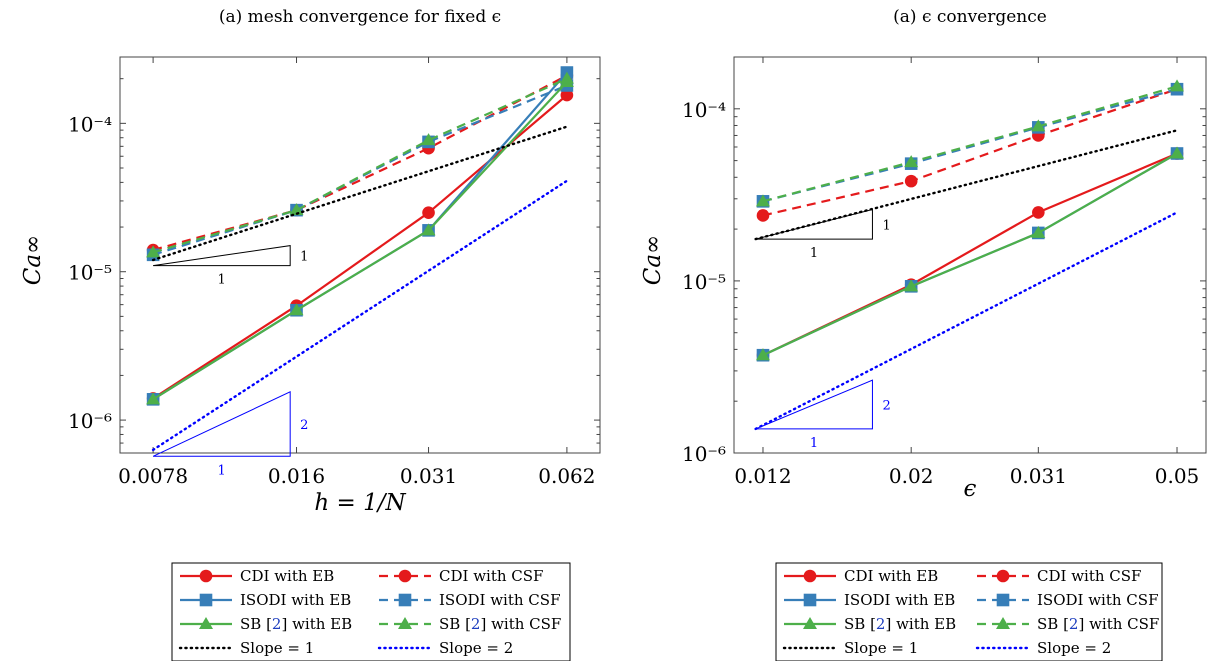 The width and height of the screenshot is (1211, 661). What do you see at coordinates (153, 476) in the screenshot?
I see `x-tick-label: 0.0078` at bounding box center [153, 476].